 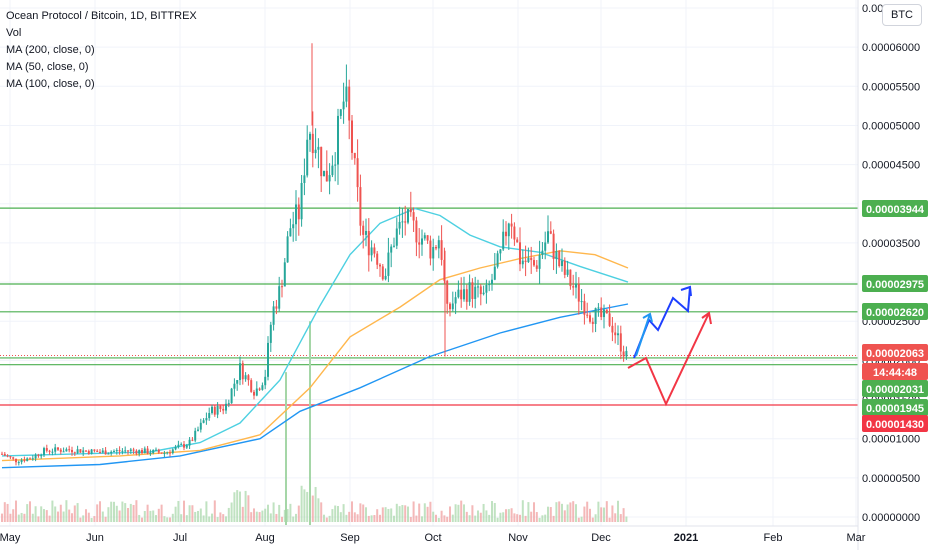 What do you see at coordinates (14, 33) in the screenshot?
I see `legend-vol: Vol` at bounding box center [14, 33].